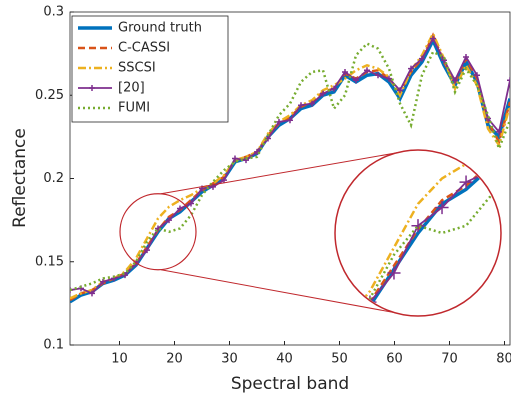 The width and height of the screenshot is (511, 406). What do you see at coordinates (394, 359) in the screenshot?
I see `x-tick-label: 60` at bounding box center [394, 359].